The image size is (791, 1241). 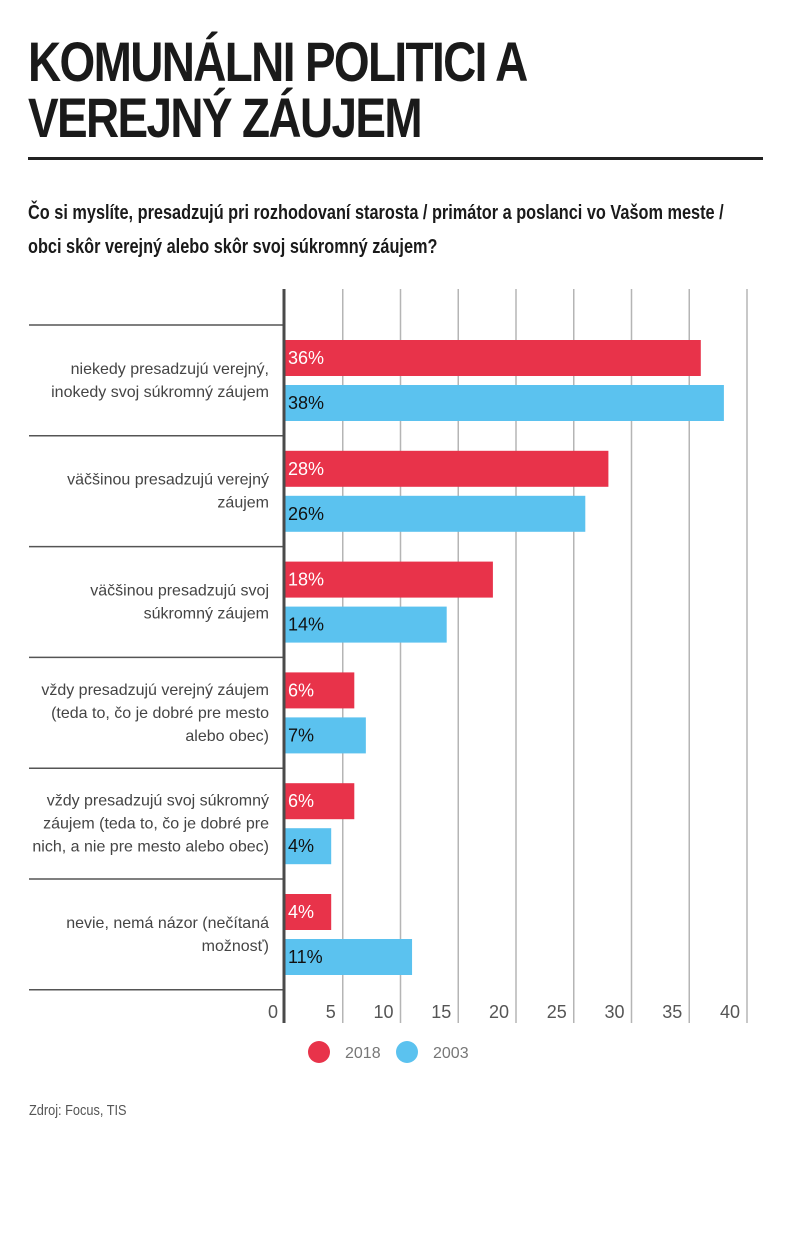 I want to click on category-label: súkromný záujem, so click(x=206, y=614).